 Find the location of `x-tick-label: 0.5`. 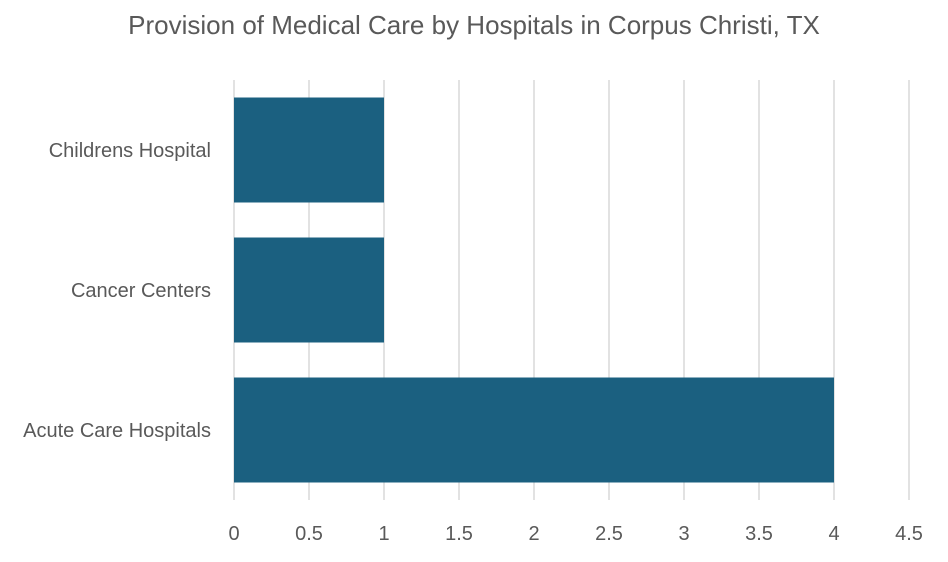

x-tick-label: 0.5 is located at coordinates (309, 534).